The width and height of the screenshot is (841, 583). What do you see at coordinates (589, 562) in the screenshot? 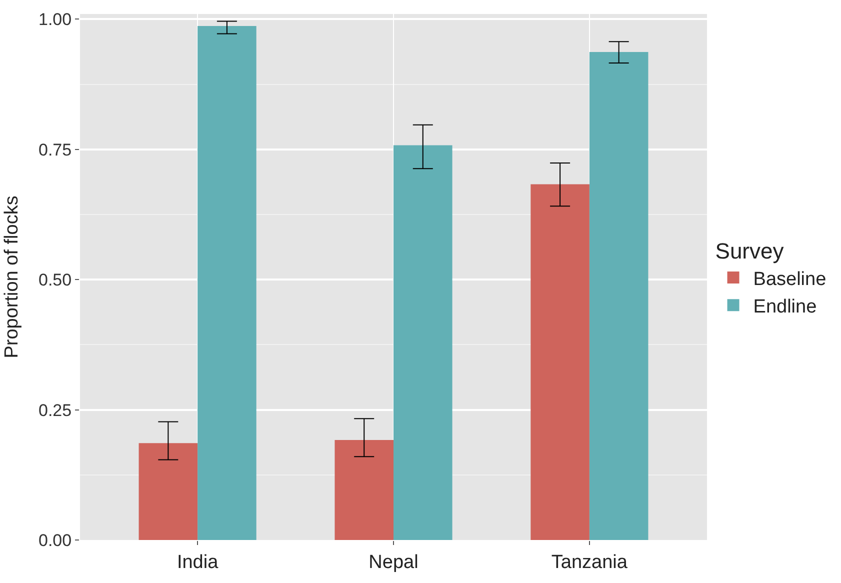
I see `x-tick-label: Tanzania` at bounding box center [589, 562].